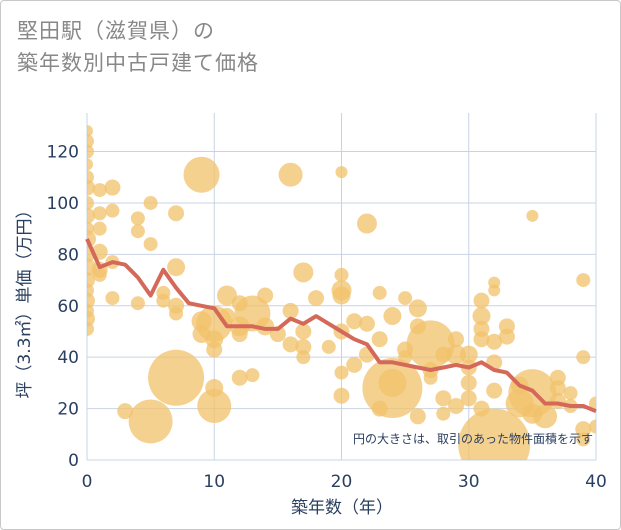 The width and height of the screenshot is (621, 530). What do you see at coordinates (68, 307) in the screenshot?
I see `y-tick-label: 60` at bounding box center [68, 307].